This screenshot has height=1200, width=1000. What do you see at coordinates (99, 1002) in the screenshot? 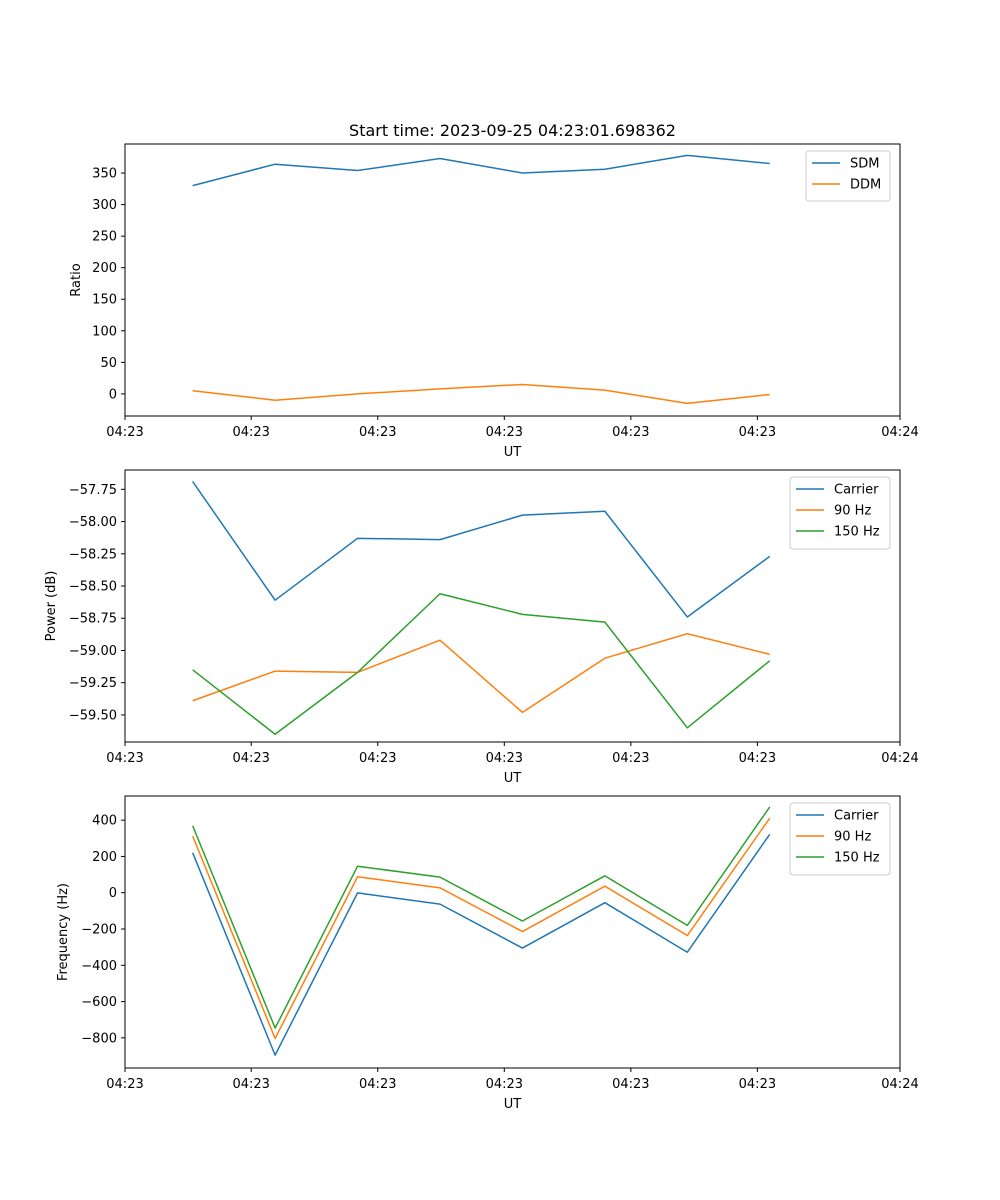
I see `frequency-y-tick-label: −600` at bounding box center [99, 1002].